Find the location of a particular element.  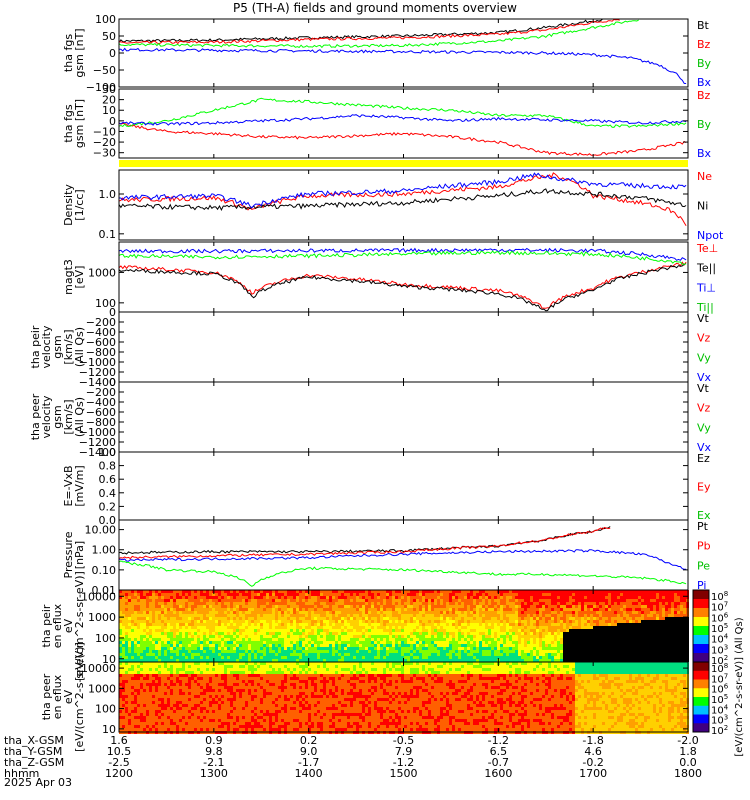

legend-vz: Vz is located at coordinates (704, 338).